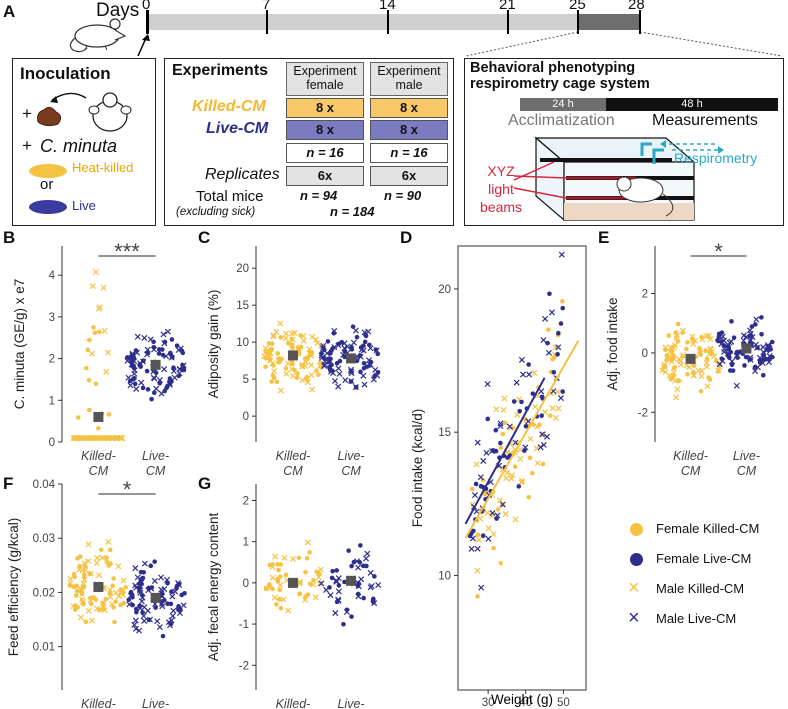  What do you see at coordinates (373, 379) in the screenshot?
I see `data-point-live-C` at bounding box center [373, 379].